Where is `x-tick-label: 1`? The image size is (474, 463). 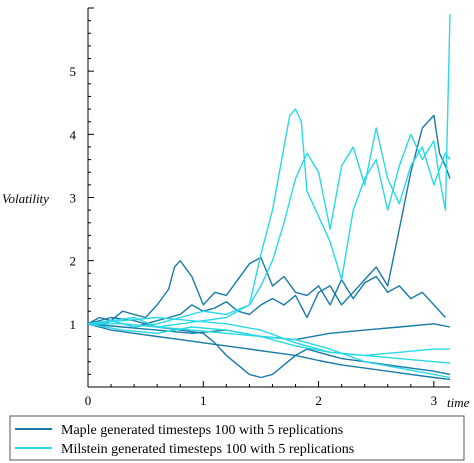
x-tick-label: 1 is located at coordinates (203, 400).